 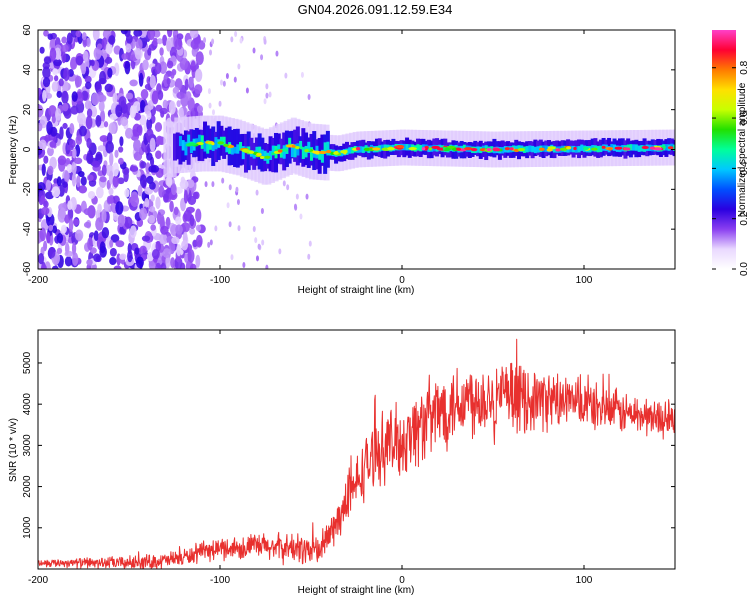 I want to click on y-tick-label: 40, so click(x=27, y=70).